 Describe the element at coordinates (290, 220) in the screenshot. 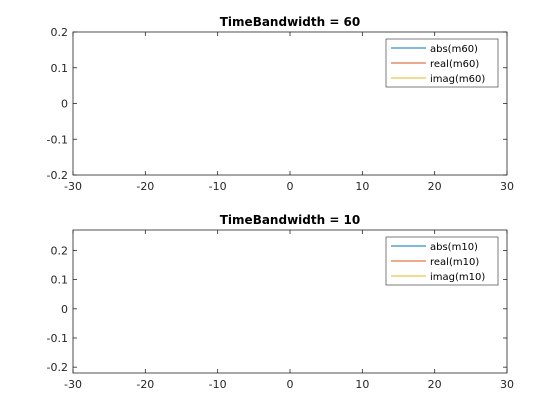

I see `chart-title: TimeBandwidth = 10` at that location.